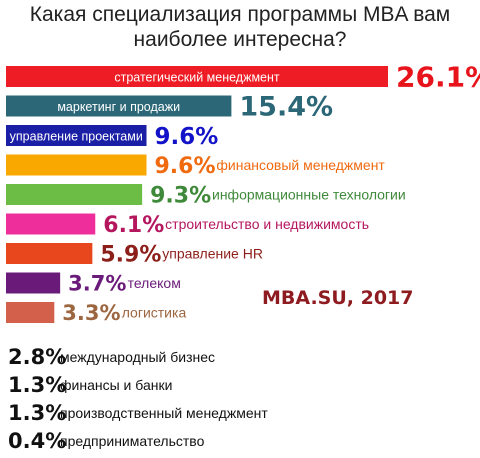 Image resolution: width=480 pixels, height=458 pixels. Describe the element at coordinates (116, 385) in the screenshot. I see `category-label: финансы и банки` at that location.